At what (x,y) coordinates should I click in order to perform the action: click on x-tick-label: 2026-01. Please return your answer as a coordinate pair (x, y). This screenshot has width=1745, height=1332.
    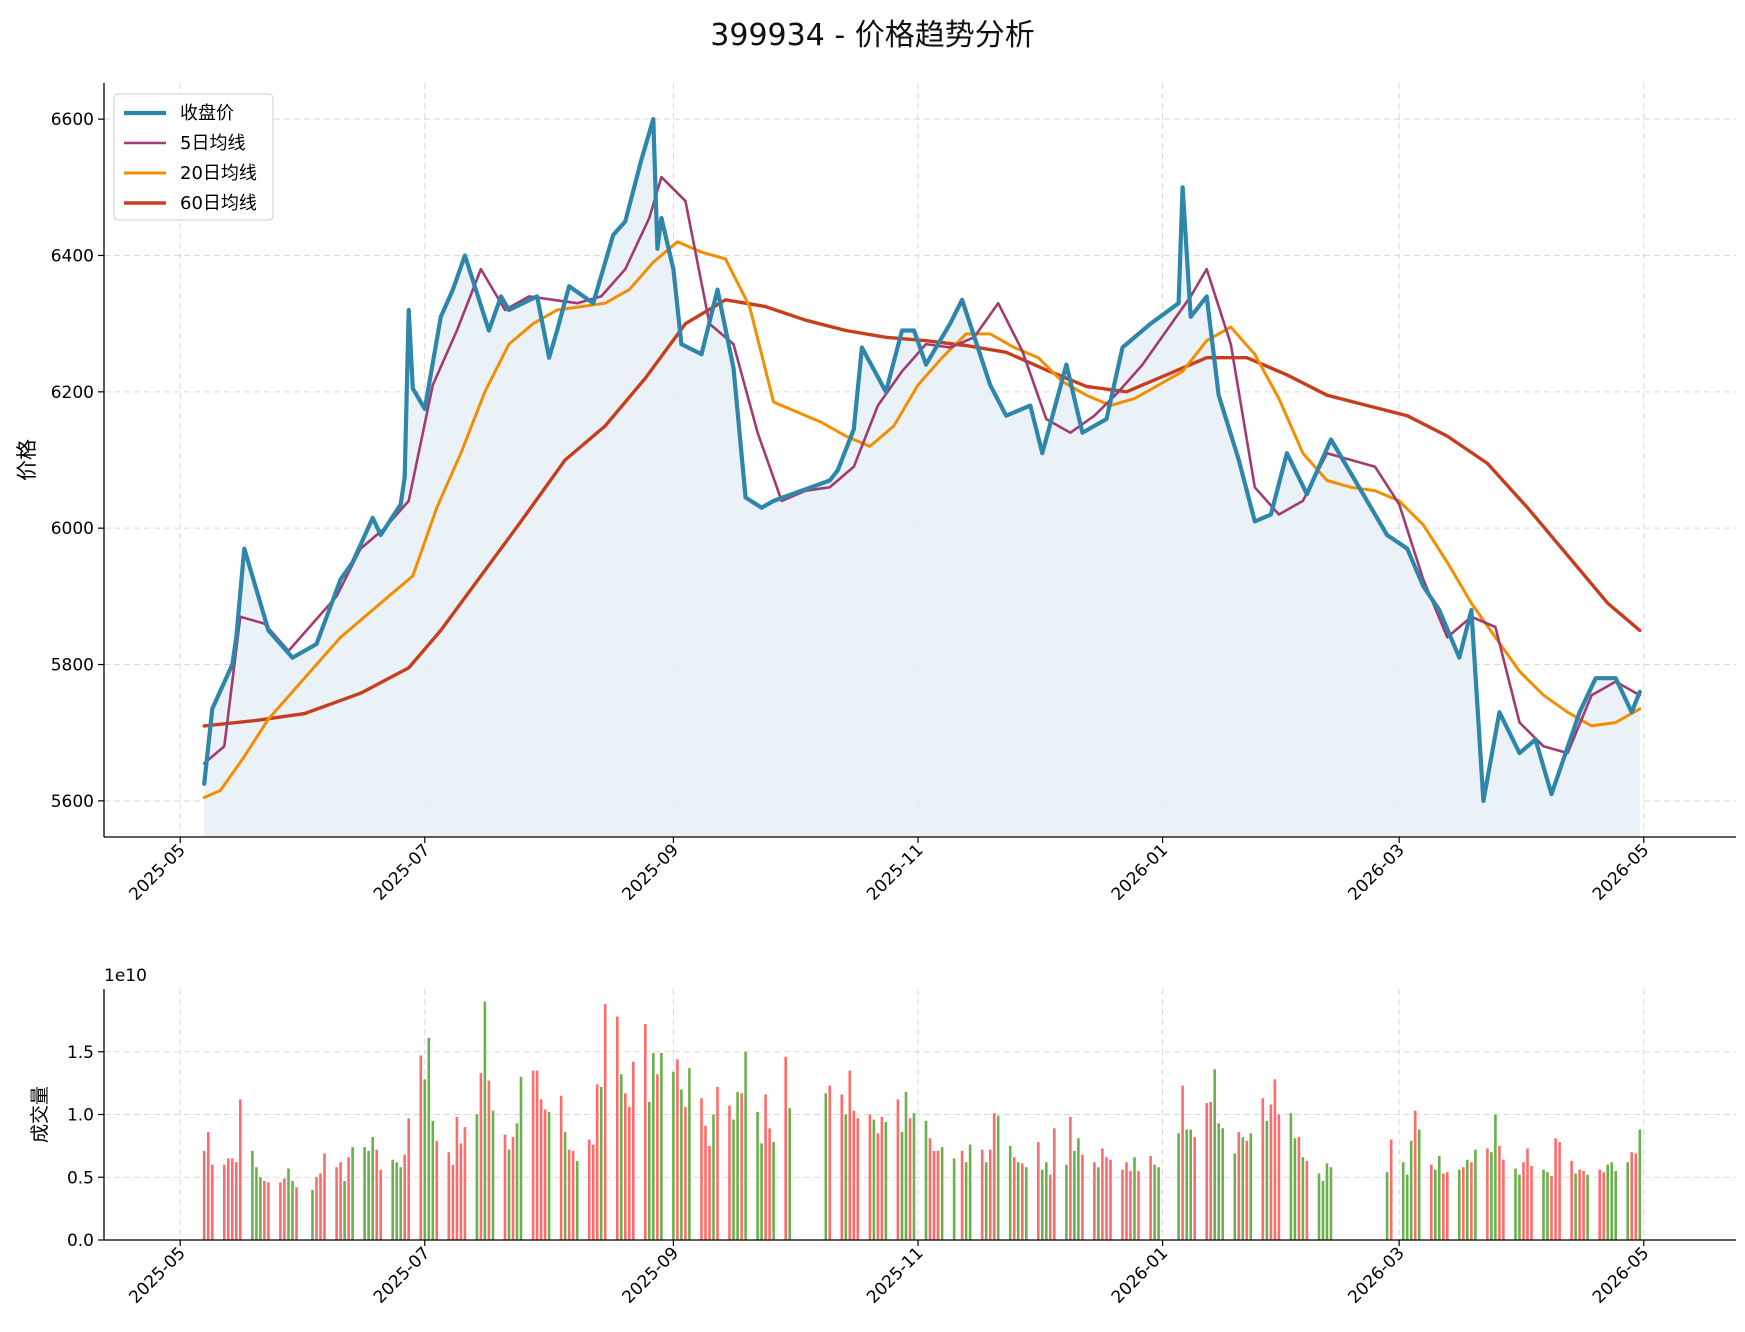
    Looking at the image, I should click on (1140, 1275).